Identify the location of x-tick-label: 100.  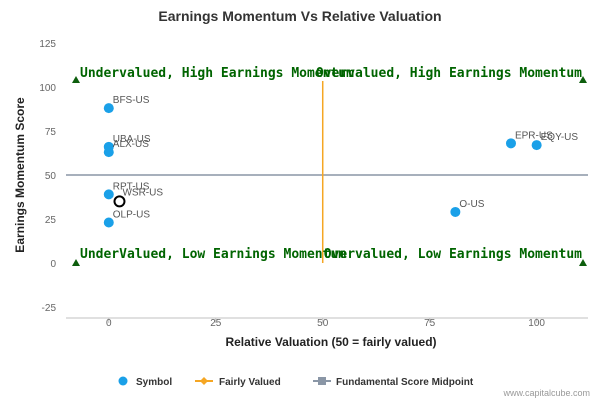
(536, 323).